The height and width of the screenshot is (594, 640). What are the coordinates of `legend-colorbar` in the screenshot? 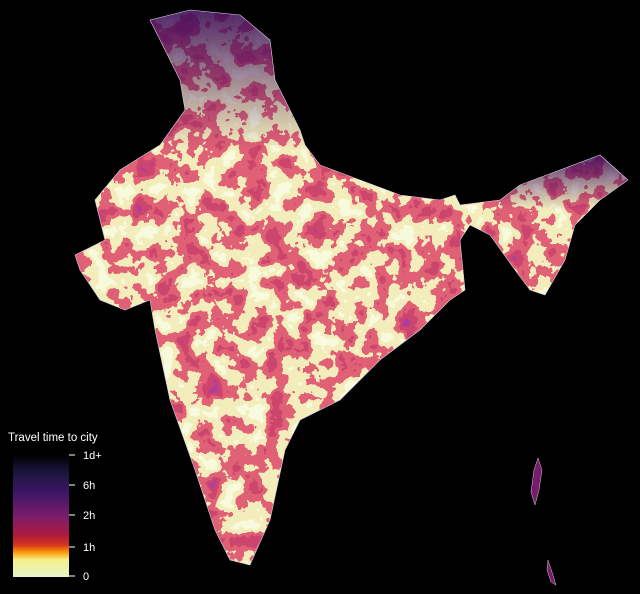 It's located at (41, 516).